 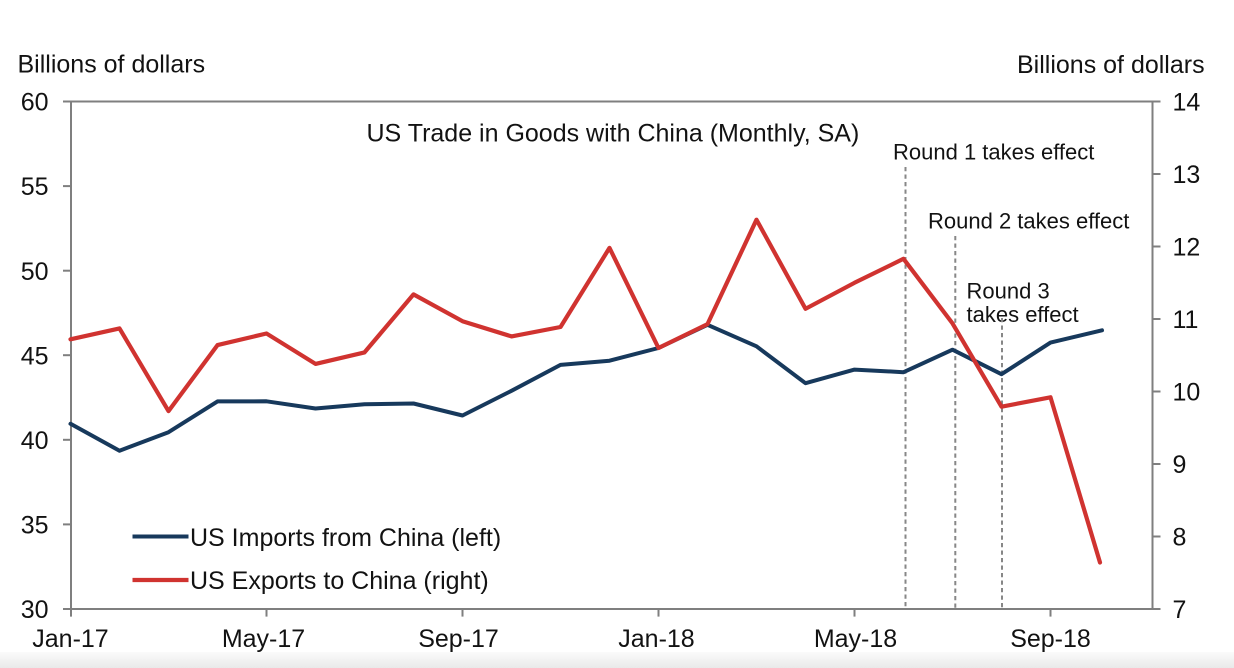 I want to click on svg-text: 11, so click(x=1186, y=320).